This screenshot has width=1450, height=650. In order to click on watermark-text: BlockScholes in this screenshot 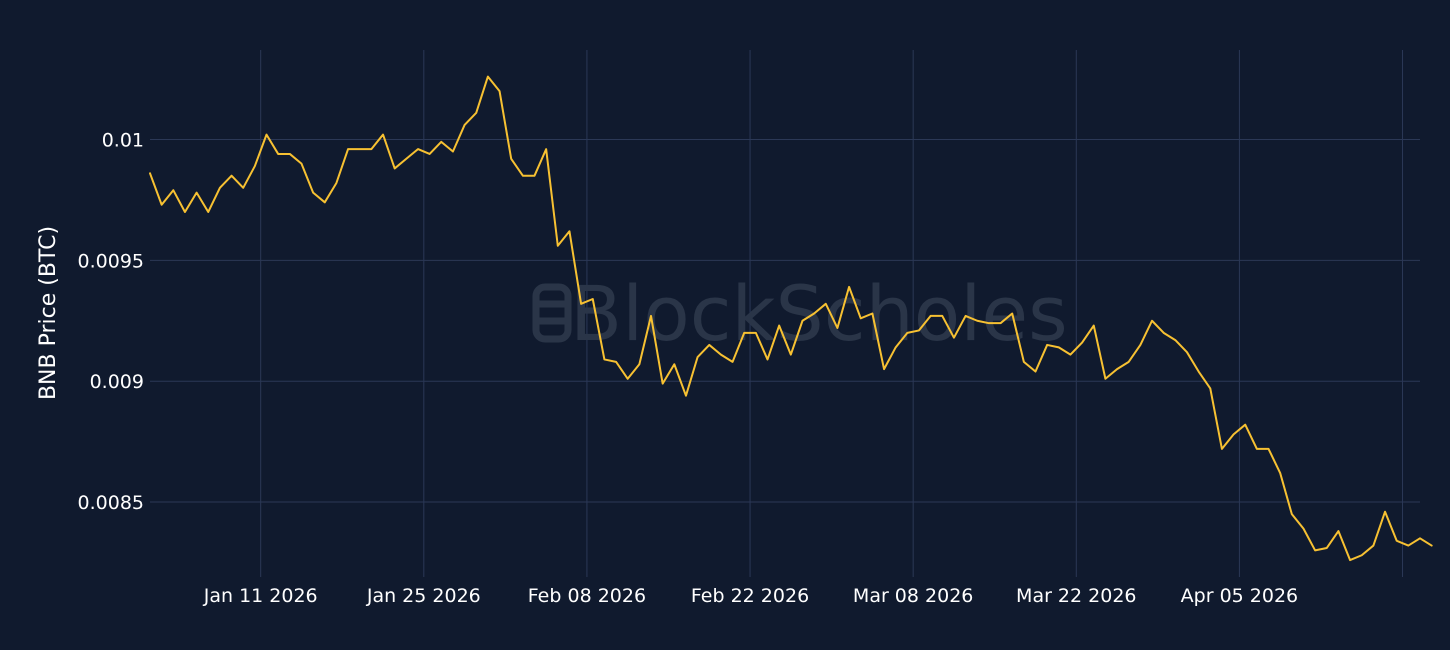, I will do `click(819, 313)`.